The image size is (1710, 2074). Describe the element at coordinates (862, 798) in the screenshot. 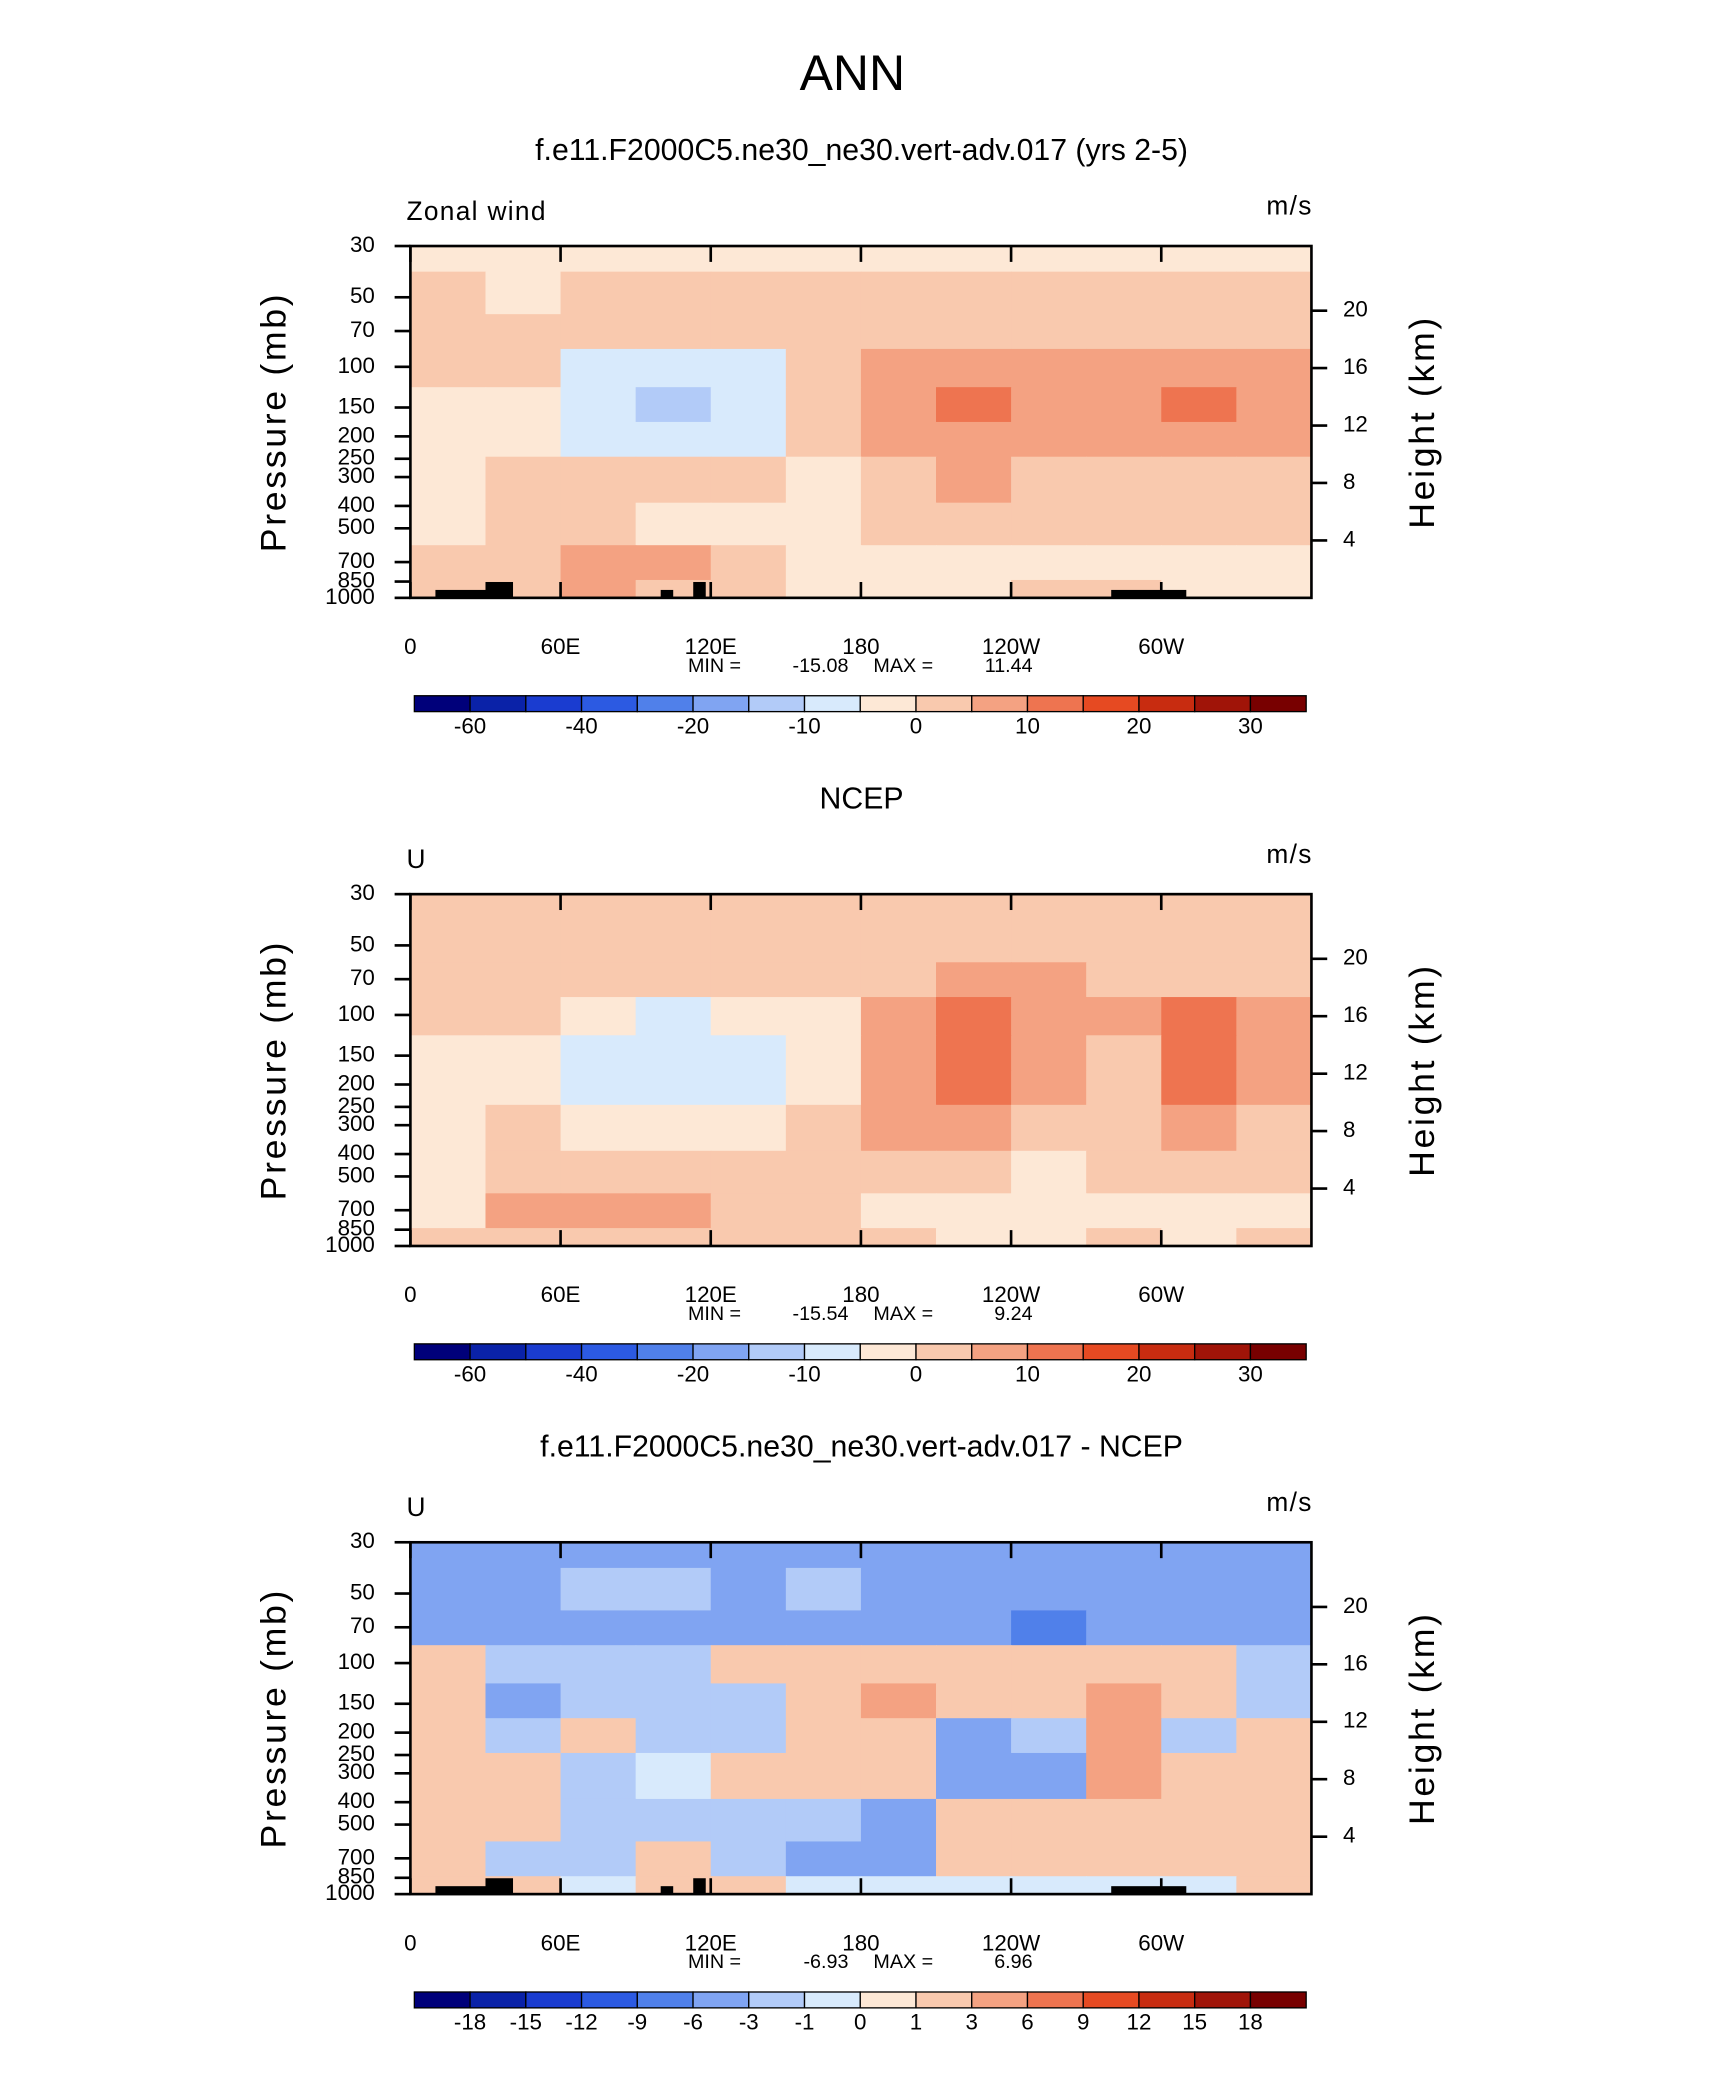

I see `panel-title: NCEP` at that location.